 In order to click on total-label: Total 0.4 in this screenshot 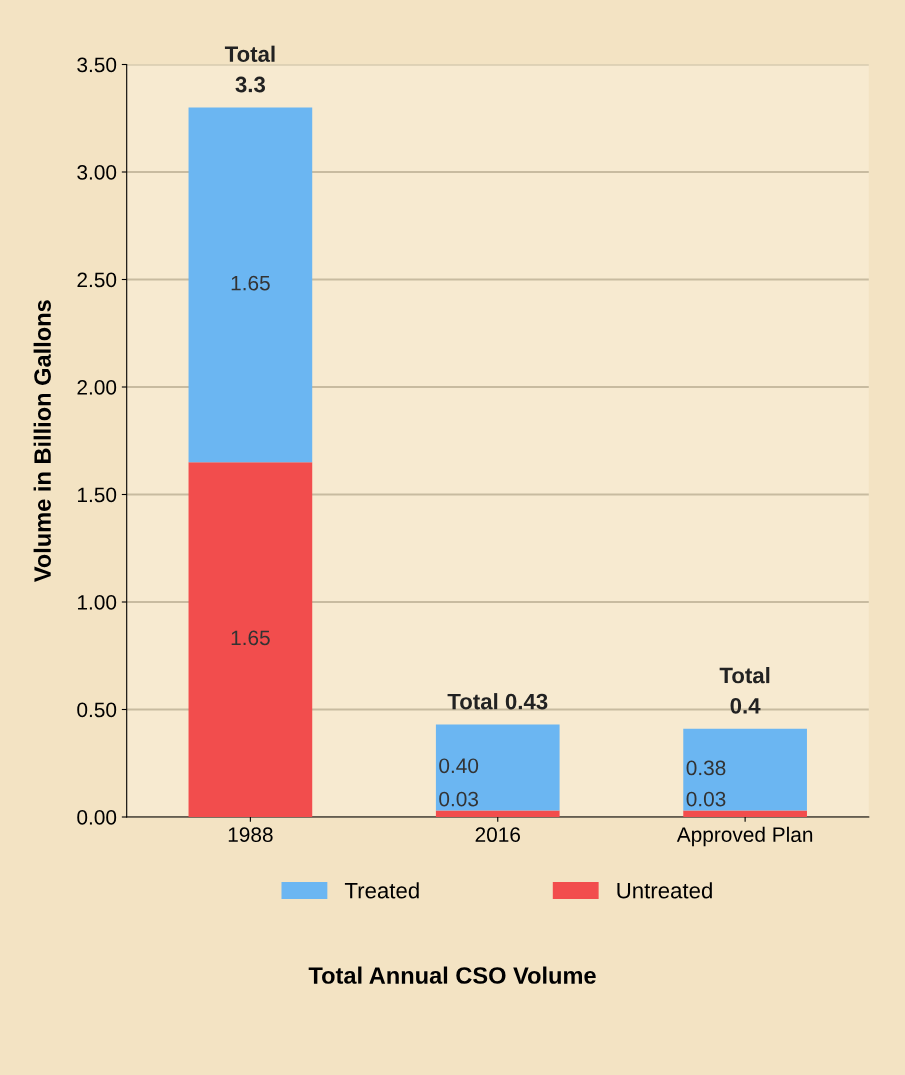, I will do `click(744, 690)`.